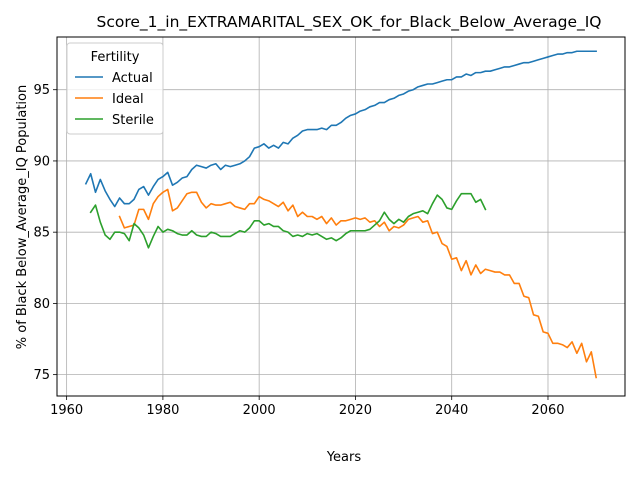 This screenshot has height=480, width=640. What do you see at coordinates (41, 161) in the screenshot?
I see `y-tick-label: 90` at bounding box center [41, 161].